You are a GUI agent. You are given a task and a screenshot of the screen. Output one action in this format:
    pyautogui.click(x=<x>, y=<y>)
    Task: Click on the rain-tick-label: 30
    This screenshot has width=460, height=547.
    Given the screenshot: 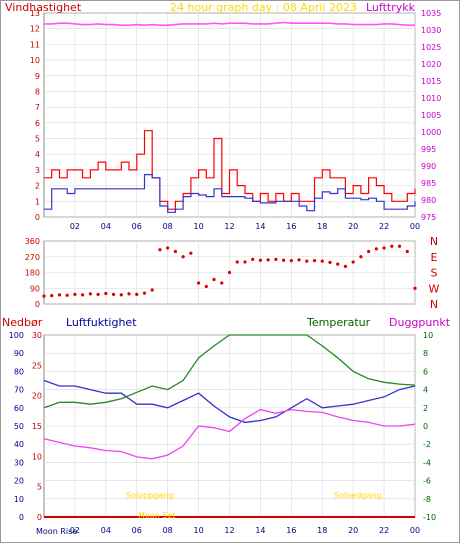 What is the action you would take?
    pyautogui.click(x=37, y=335)
    